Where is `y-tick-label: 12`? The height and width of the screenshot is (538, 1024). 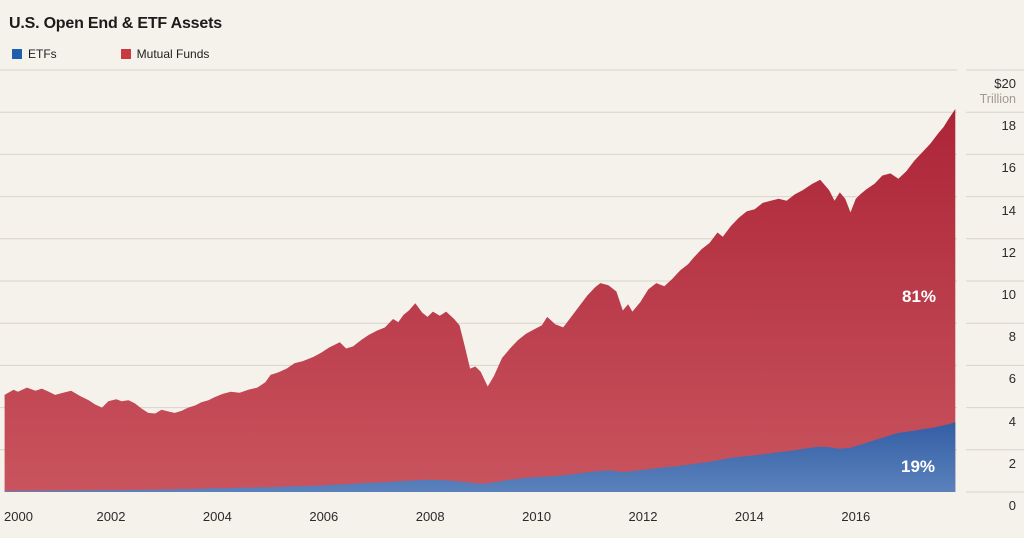
y-tick-label: 12 is located at coordinates (1008, 252).